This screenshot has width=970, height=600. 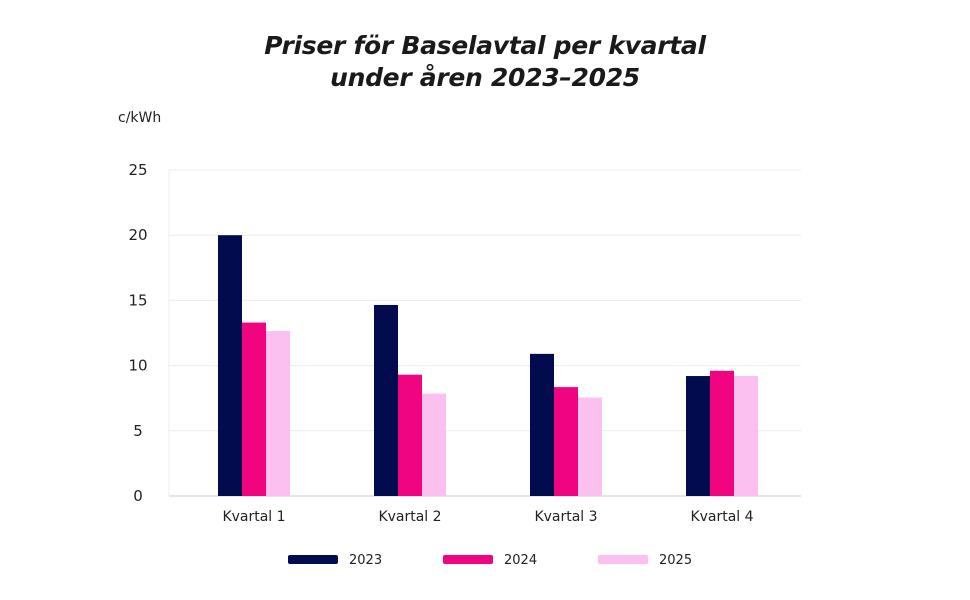 I want to click on y-tick-label: 5, so click(x=138, y=431).